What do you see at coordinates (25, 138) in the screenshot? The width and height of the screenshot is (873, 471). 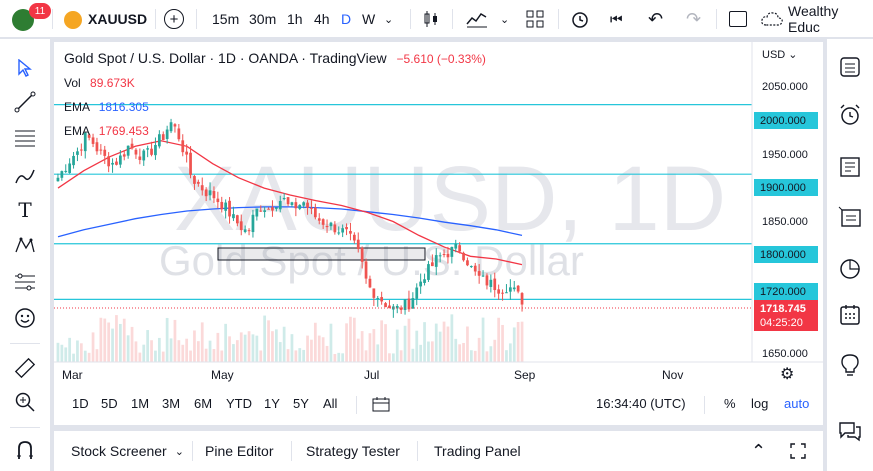 I see `fib-retracement-icon` at bounding box center [25, 138].